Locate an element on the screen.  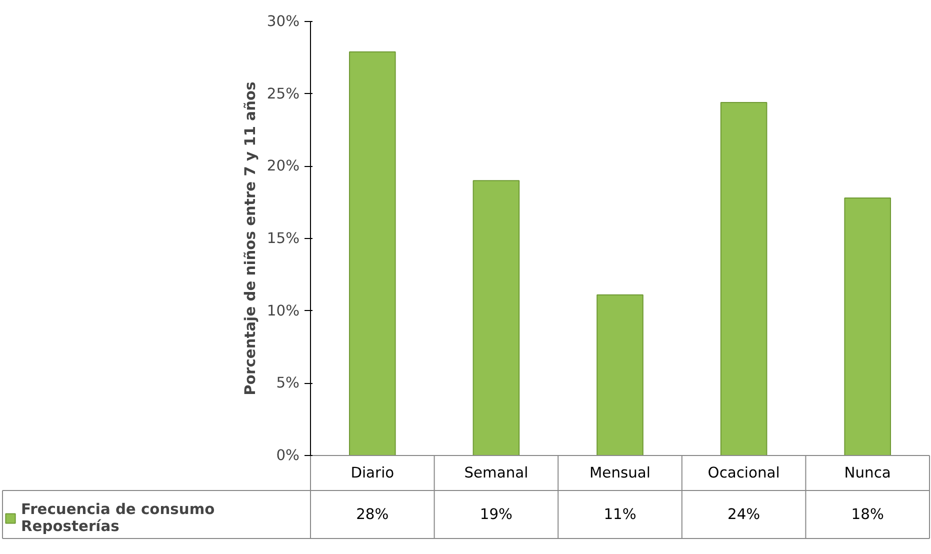
data-label: 19% is located at coordinates (496, 514).